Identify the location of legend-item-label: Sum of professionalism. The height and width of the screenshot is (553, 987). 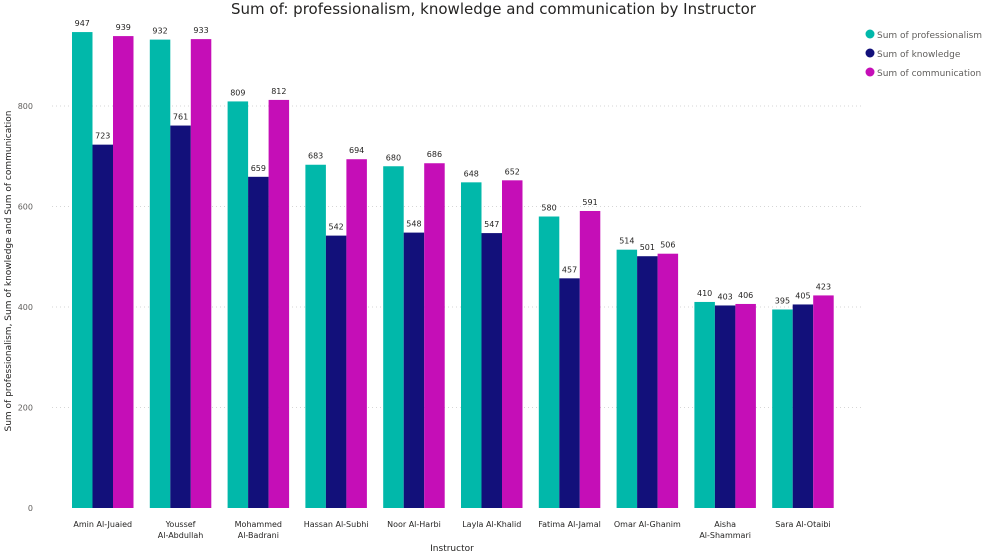
(929, 36).